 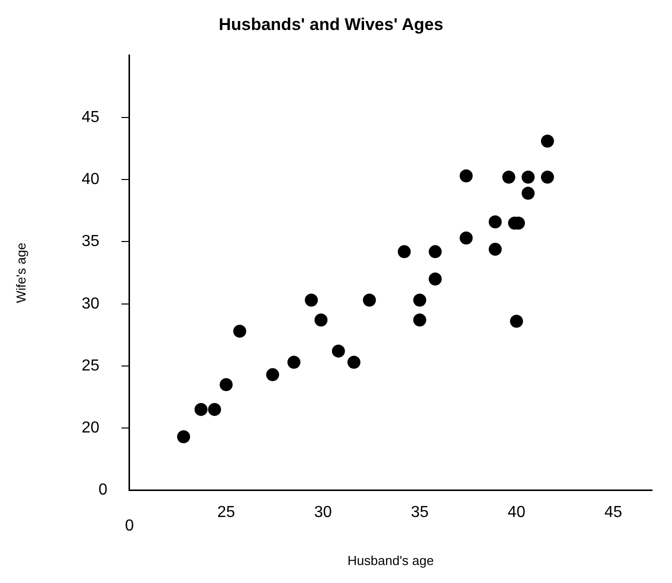 What do you see at coordinates (391, 560) in the screenshot?
I see `x-axis-title: Husband's age` at bounding box center [391, 560].